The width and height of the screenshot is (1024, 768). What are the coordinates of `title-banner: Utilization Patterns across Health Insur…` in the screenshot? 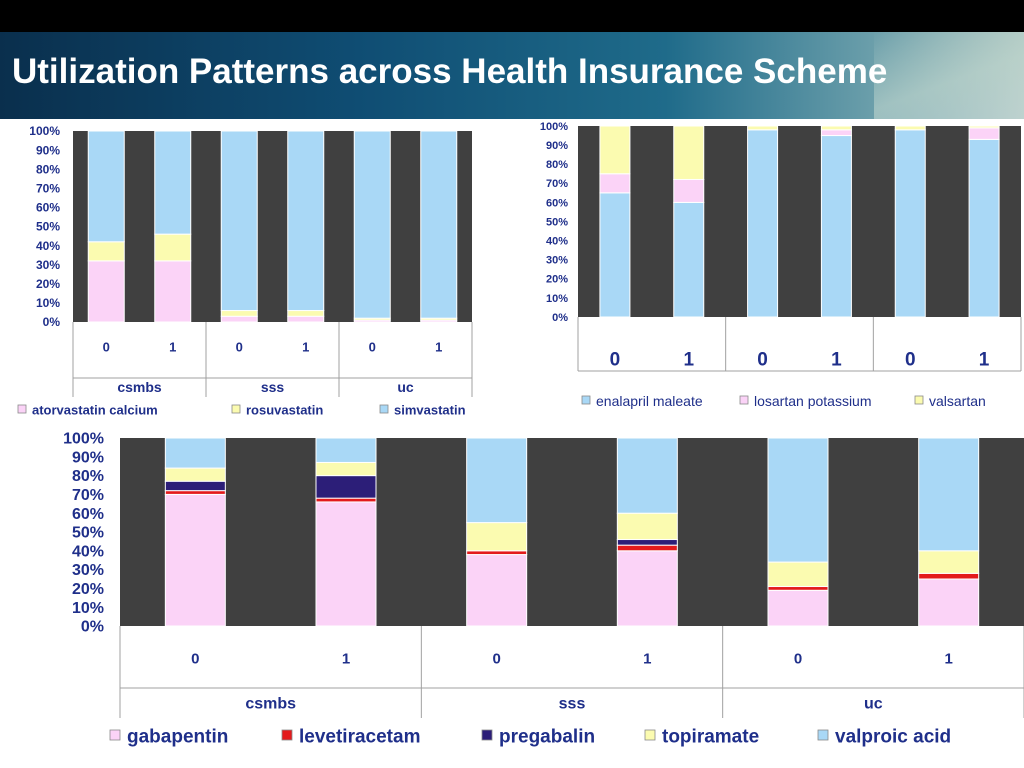 It's located at (512, 75).